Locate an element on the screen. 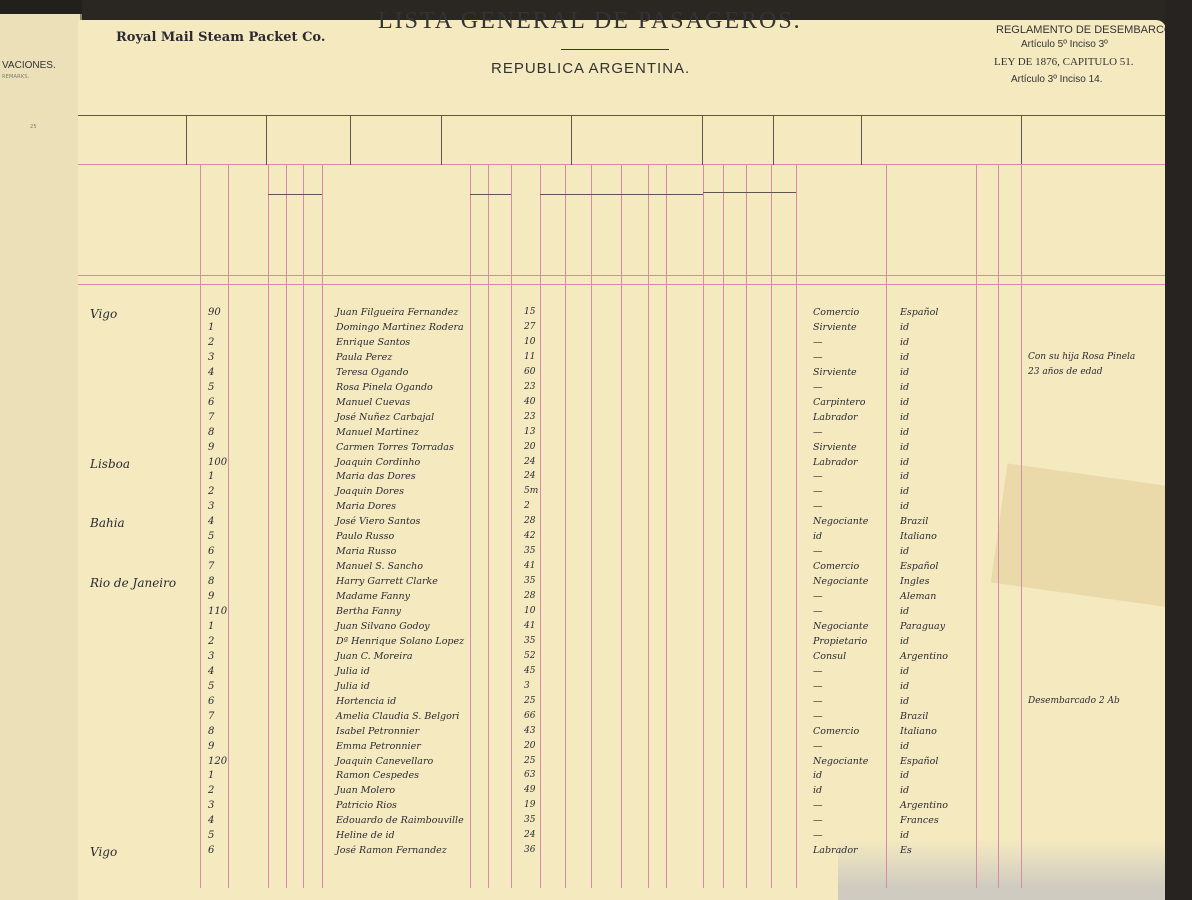 The width and height of the screenshot is (1192, 900). religion-group-rule is located at coordinates (662, 194).